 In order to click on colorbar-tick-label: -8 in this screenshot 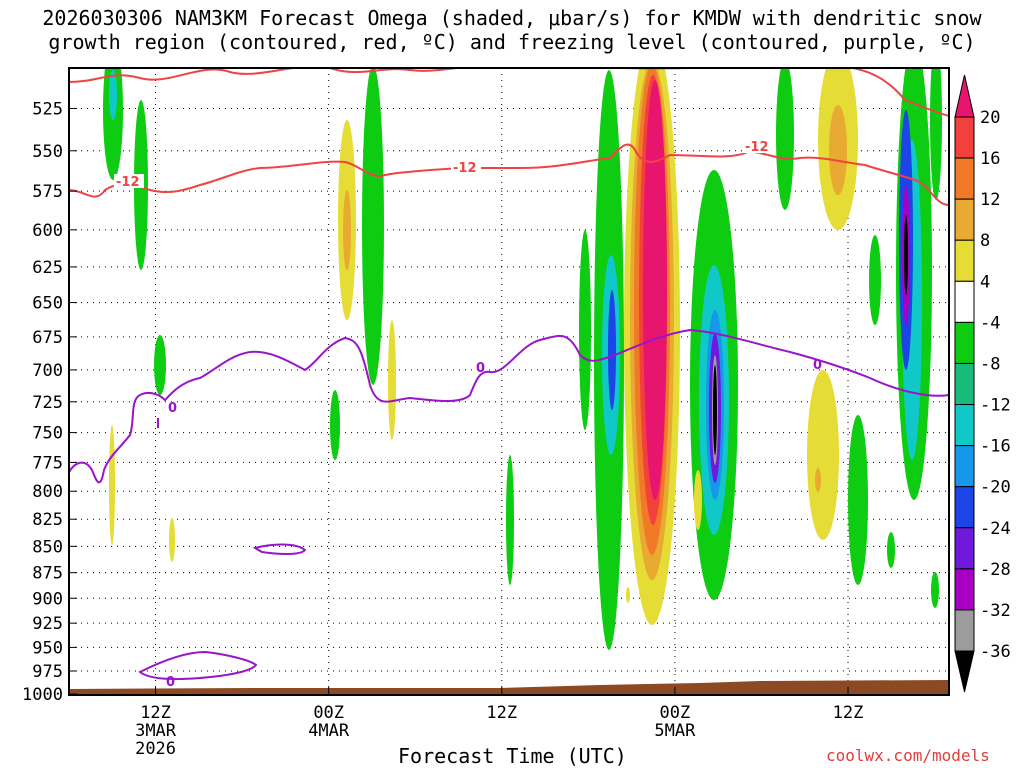, I will do `click(990, 364)`.